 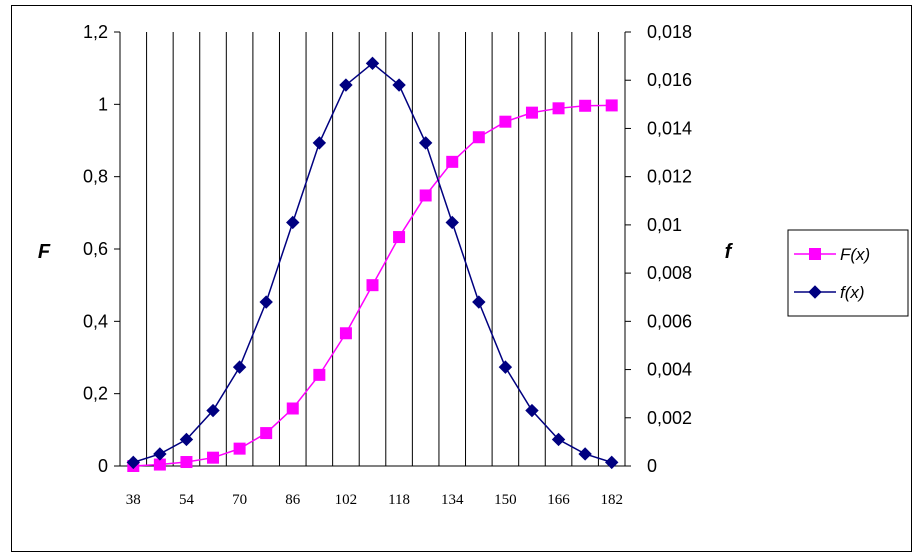 I want to click on x-tick-label: 38, so click(x=133, y=500).